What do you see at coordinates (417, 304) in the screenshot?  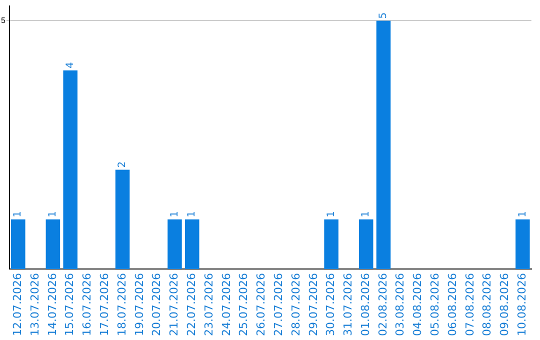 I see `x-tick-label: 04.08.2026` at bounding box center [417, 304].